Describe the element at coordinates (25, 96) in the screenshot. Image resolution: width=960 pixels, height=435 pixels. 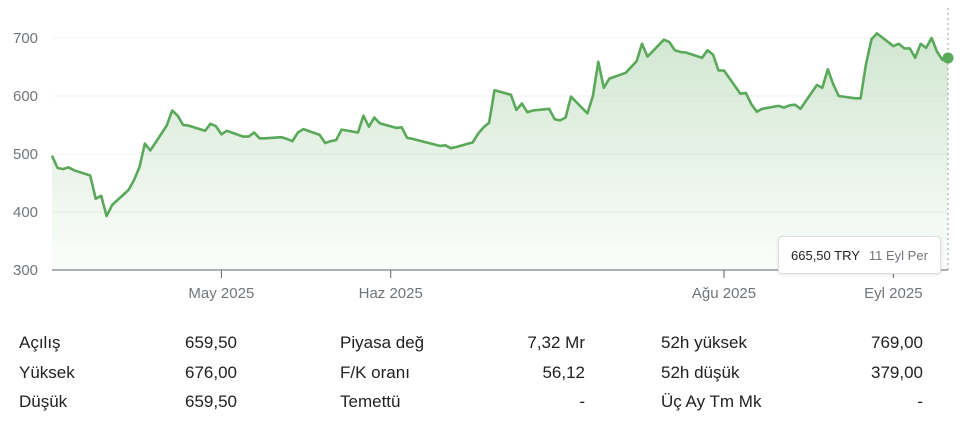
I see `y-tick-label: 600` at that location.